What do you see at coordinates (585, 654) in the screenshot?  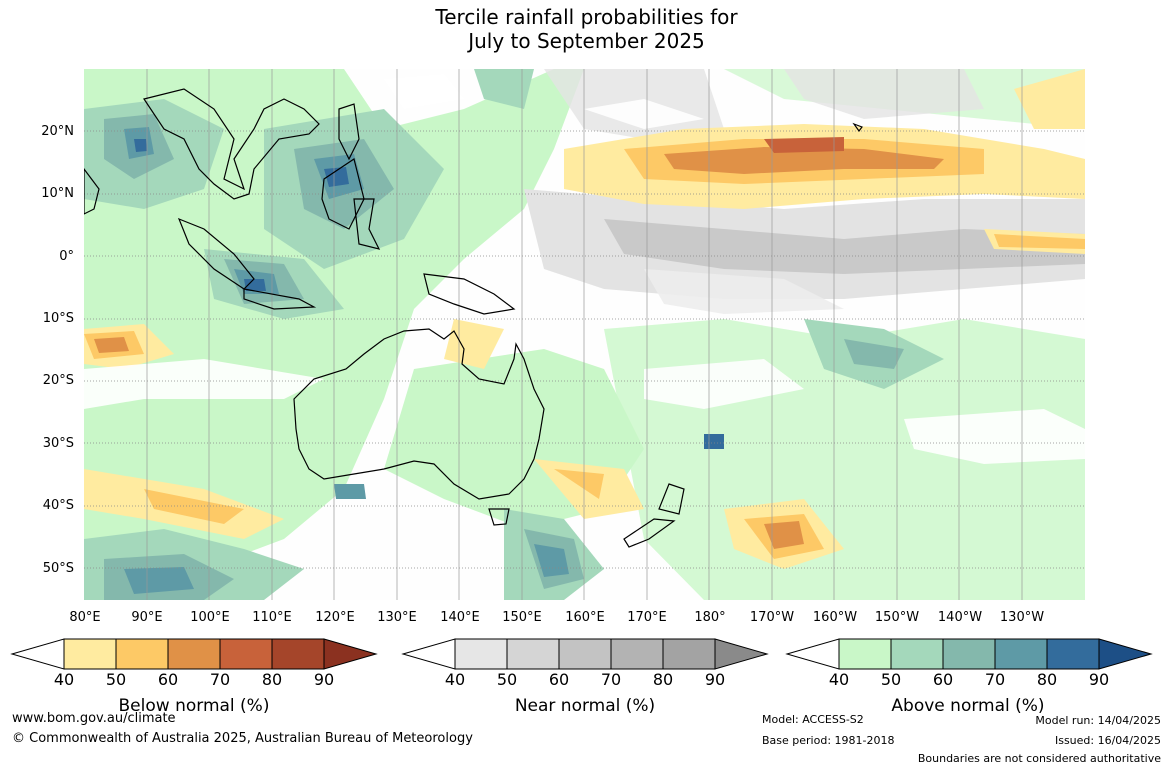 I see `near-normal-colorbar` at bounding box center [585, 654].